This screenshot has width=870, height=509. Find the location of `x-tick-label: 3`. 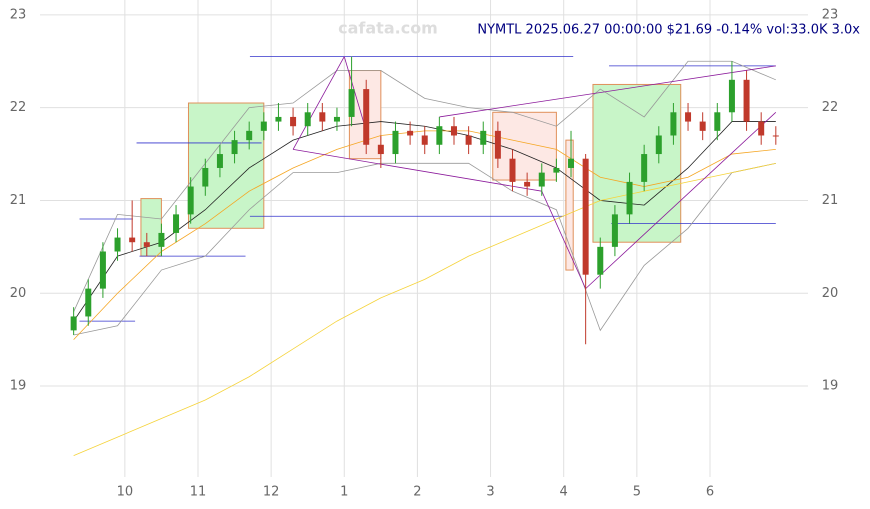

x-tick-label: 3 is located at coordinates (490, 492).